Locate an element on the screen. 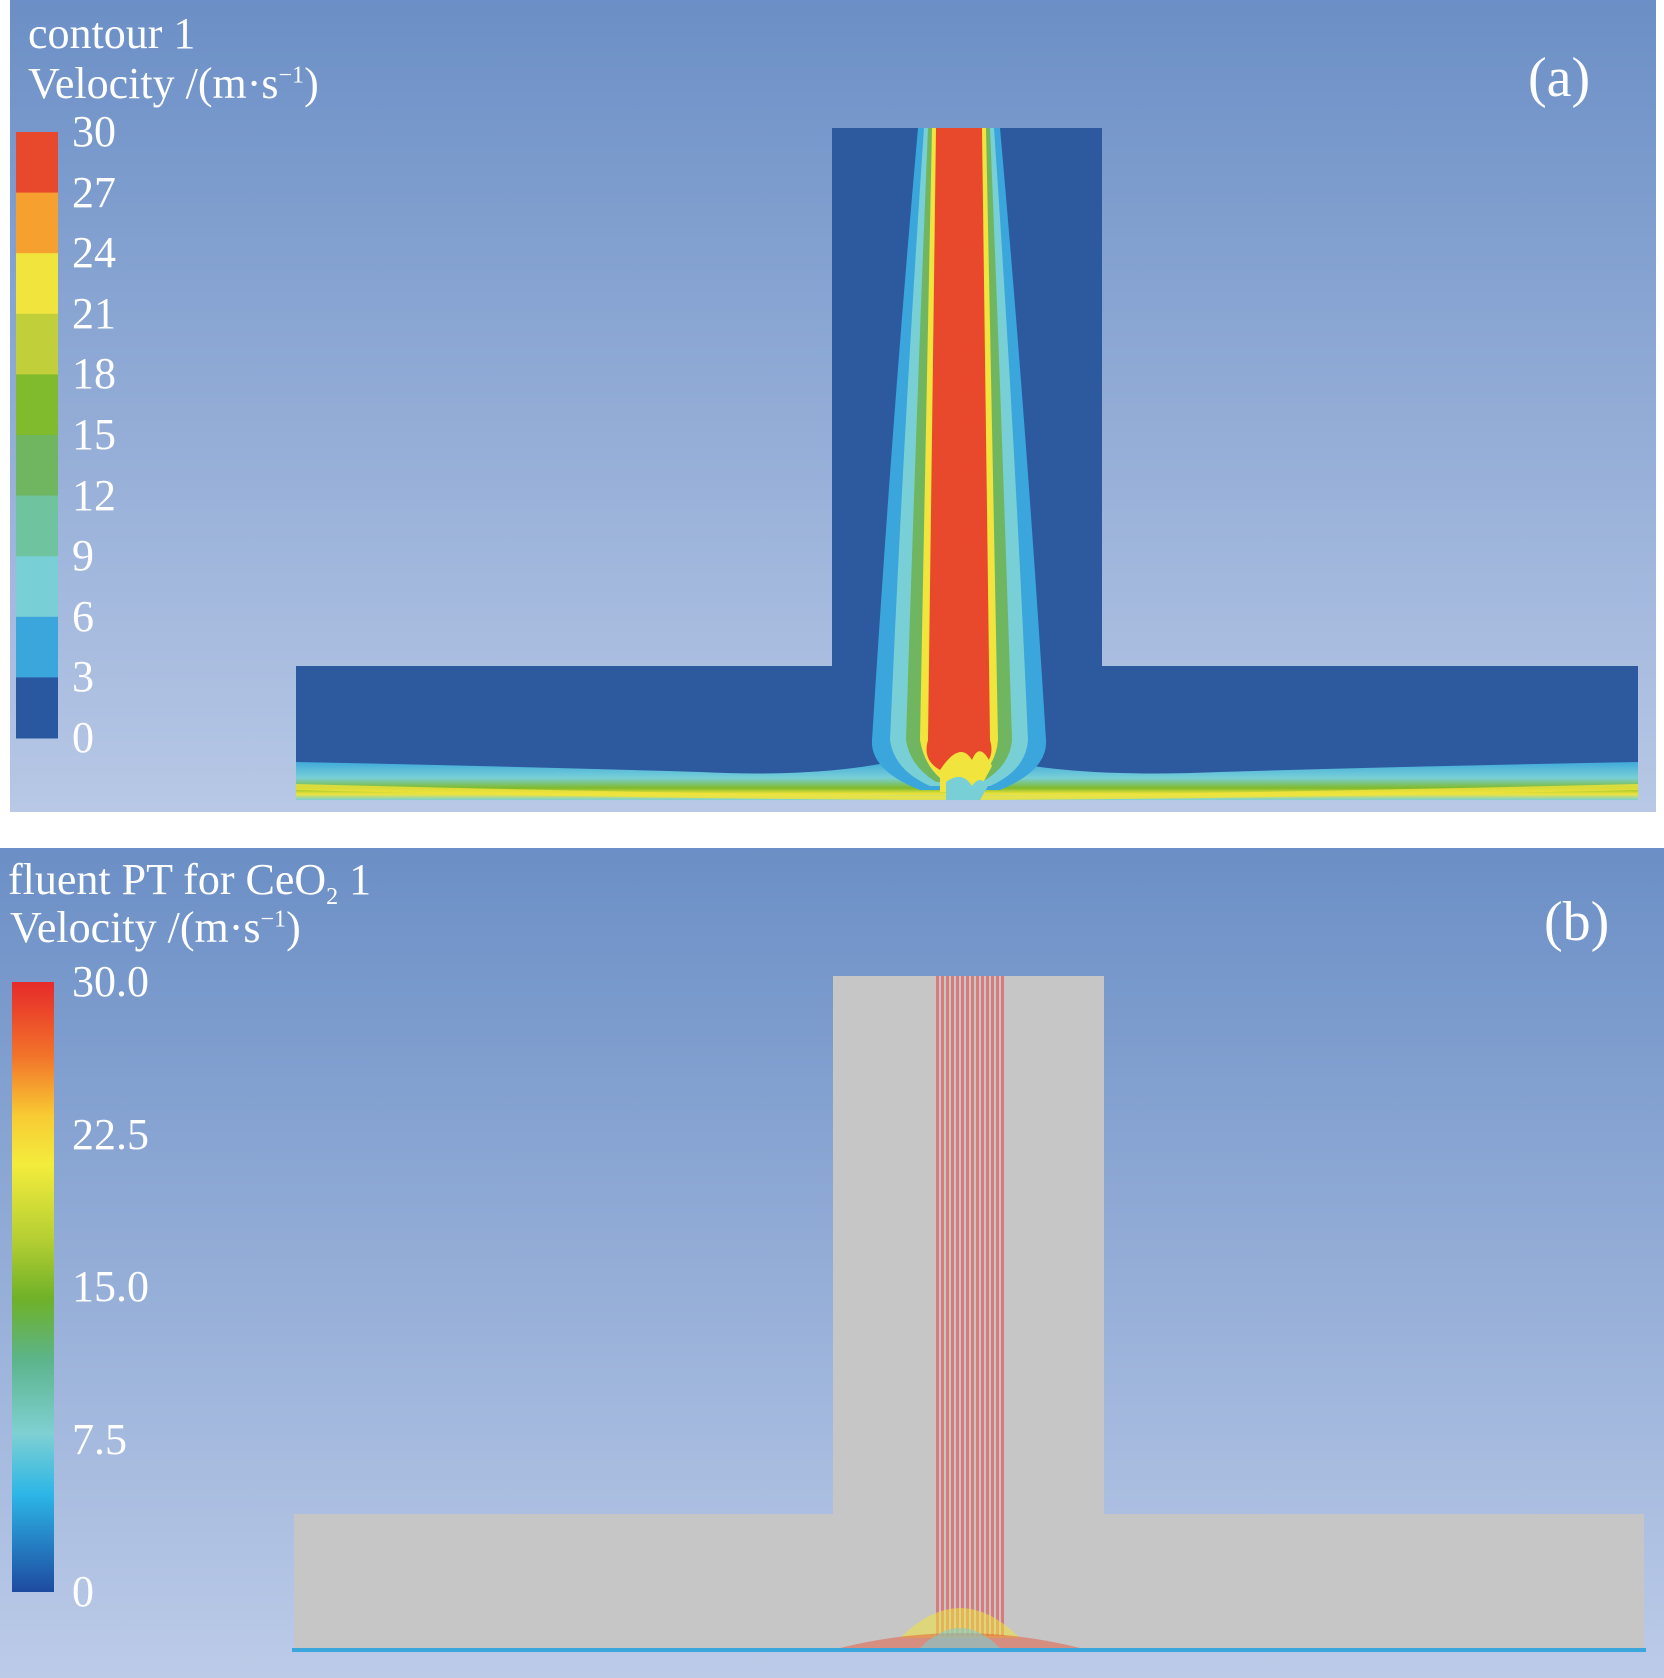 The width and height of the screenshot is (1664, 1678). colorbar-a is located at coordinates (37, 435).